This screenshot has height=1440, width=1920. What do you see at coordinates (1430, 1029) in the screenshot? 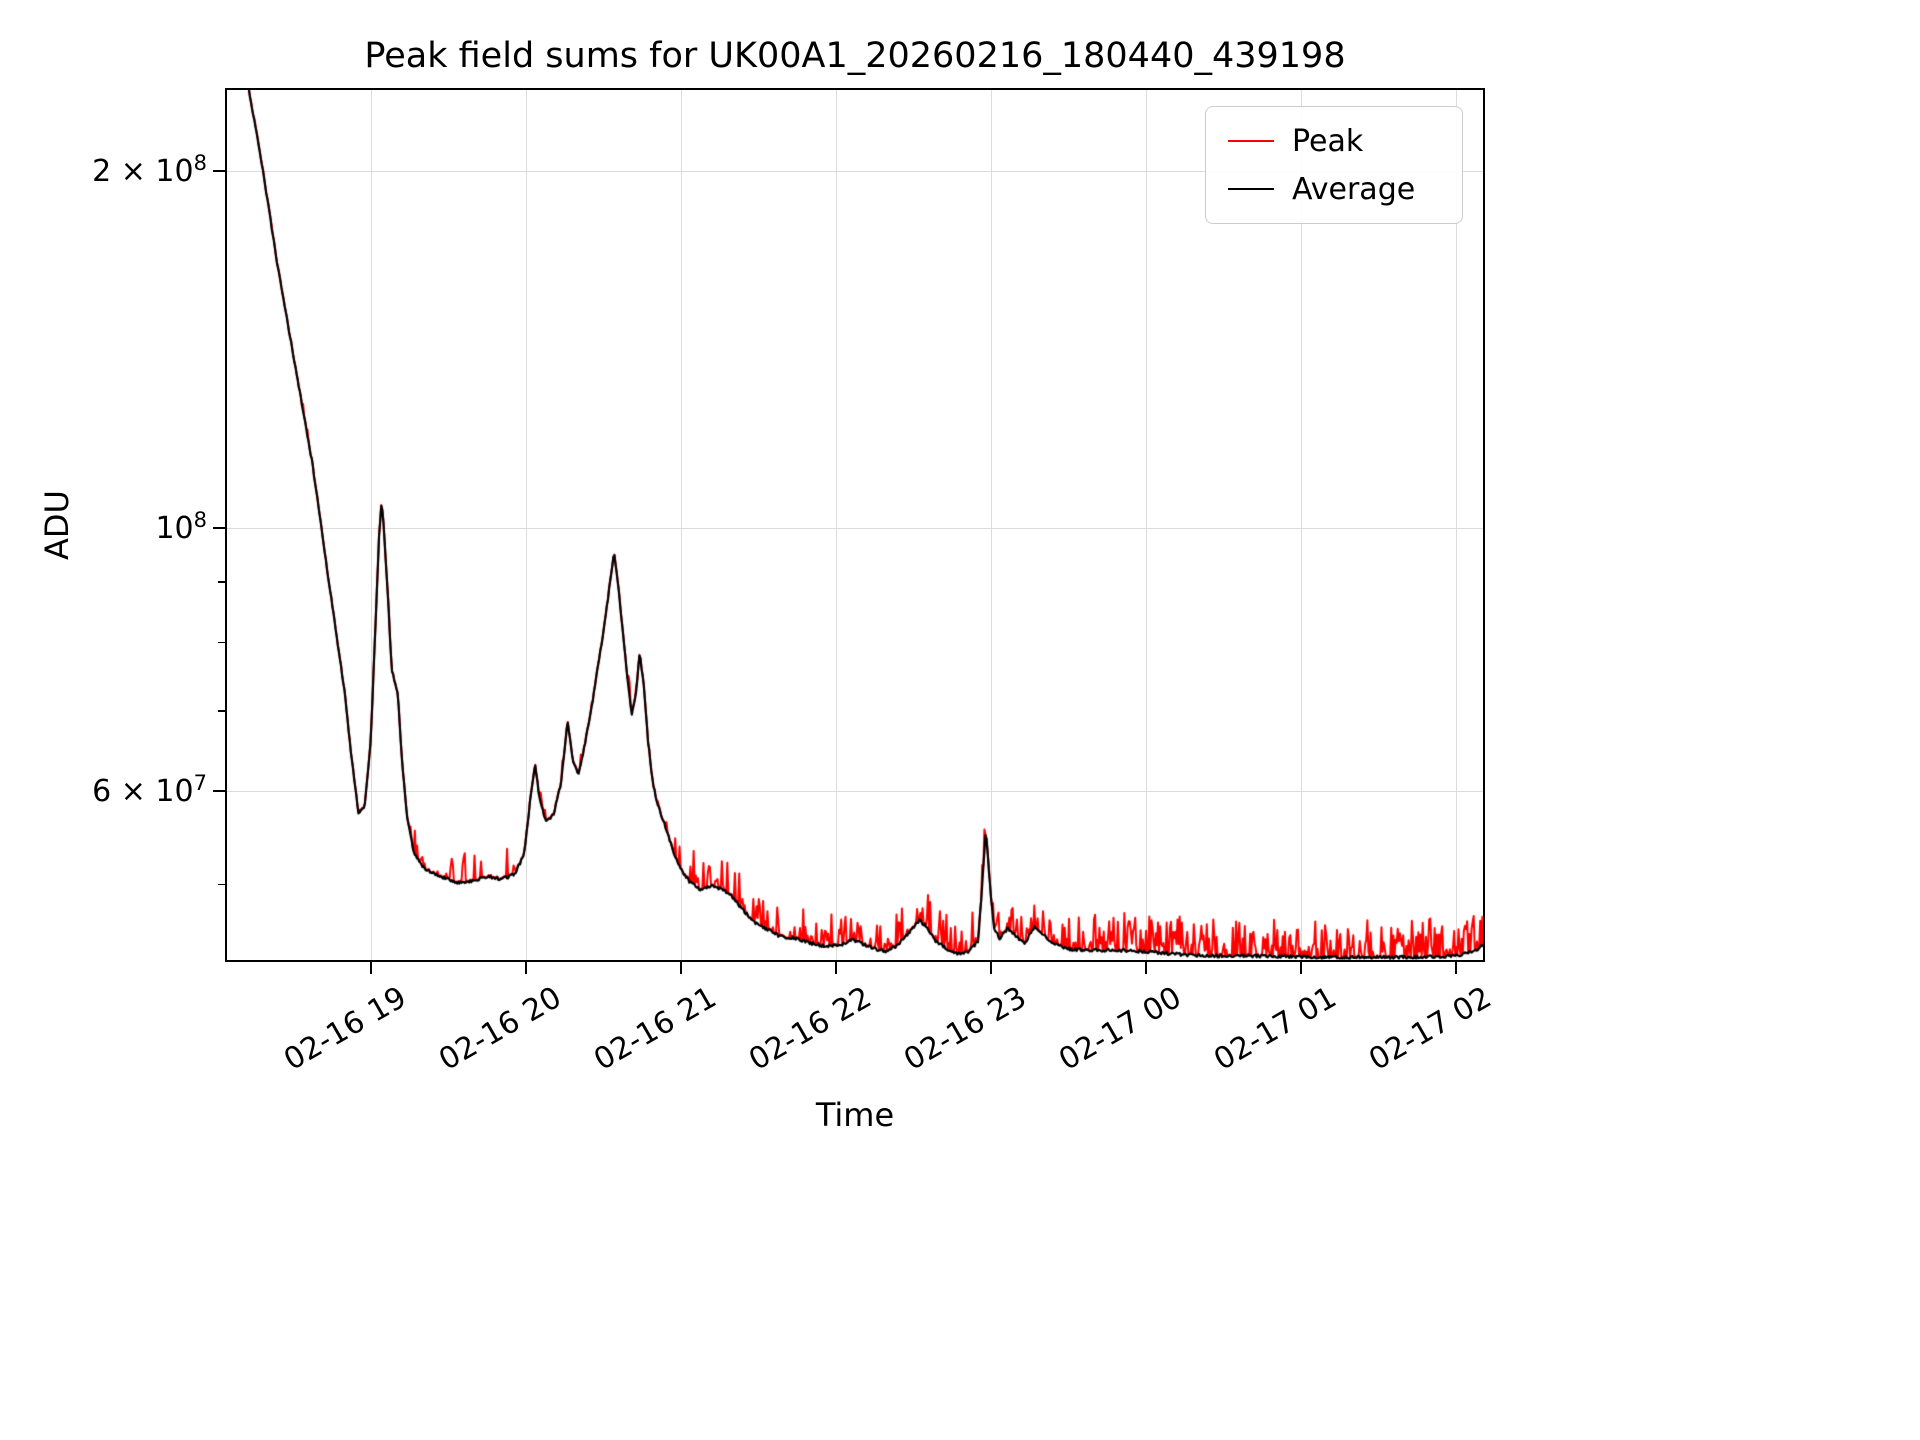
I see `x-tick-label: 02-17 02` at bounding box center [1430, 1029].